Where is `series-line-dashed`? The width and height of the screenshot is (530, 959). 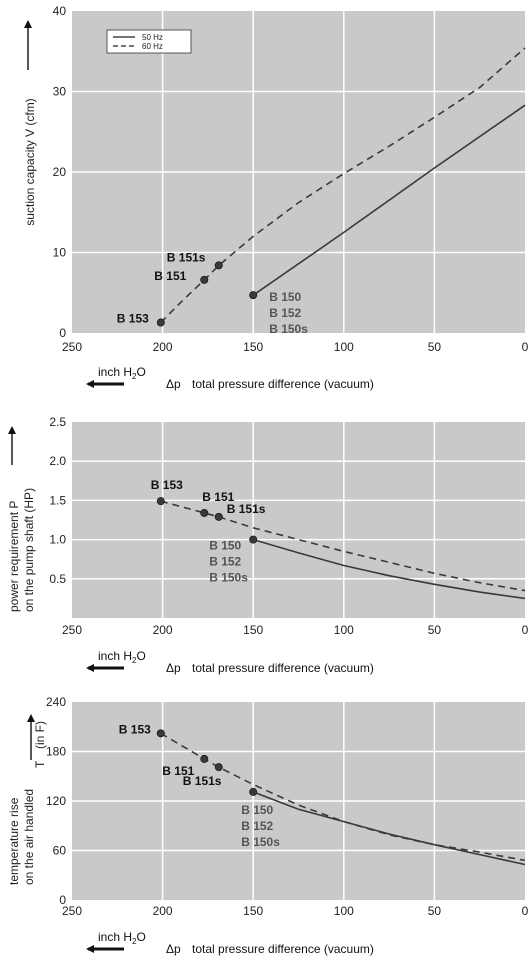 series-line-dashed is located at coordinates (343, 546).